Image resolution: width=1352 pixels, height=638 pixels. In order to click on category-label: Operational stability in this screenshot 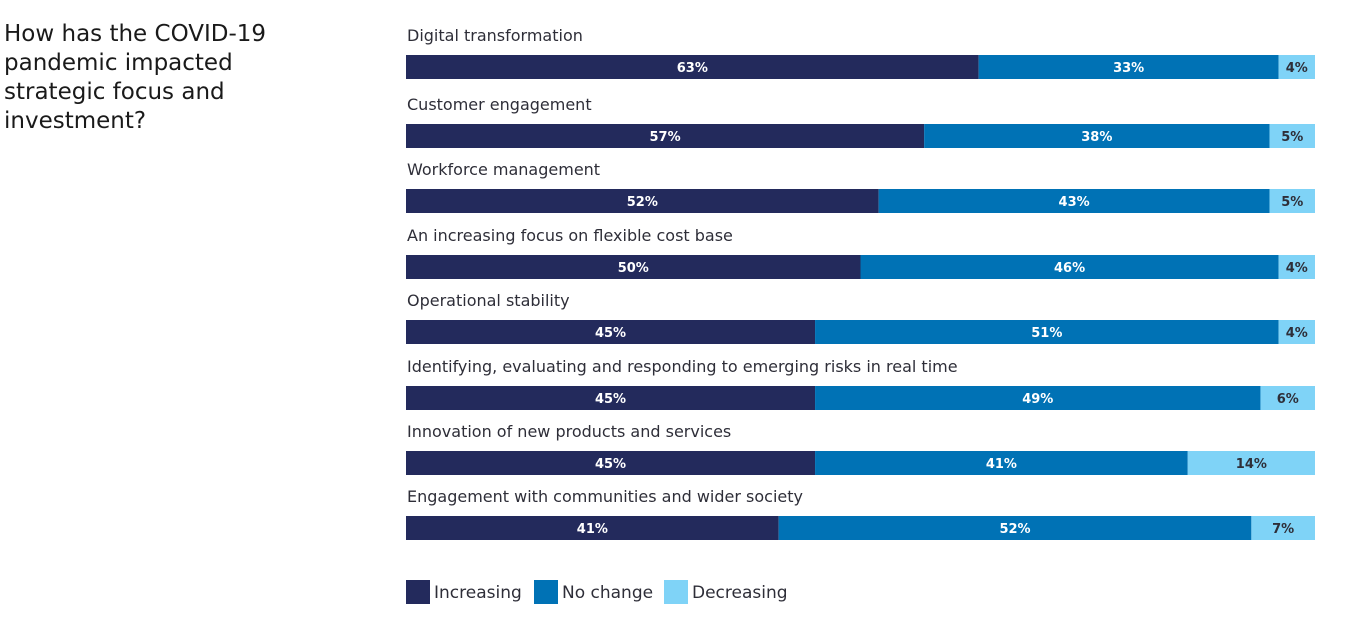, I will do `click(488, 300)`.